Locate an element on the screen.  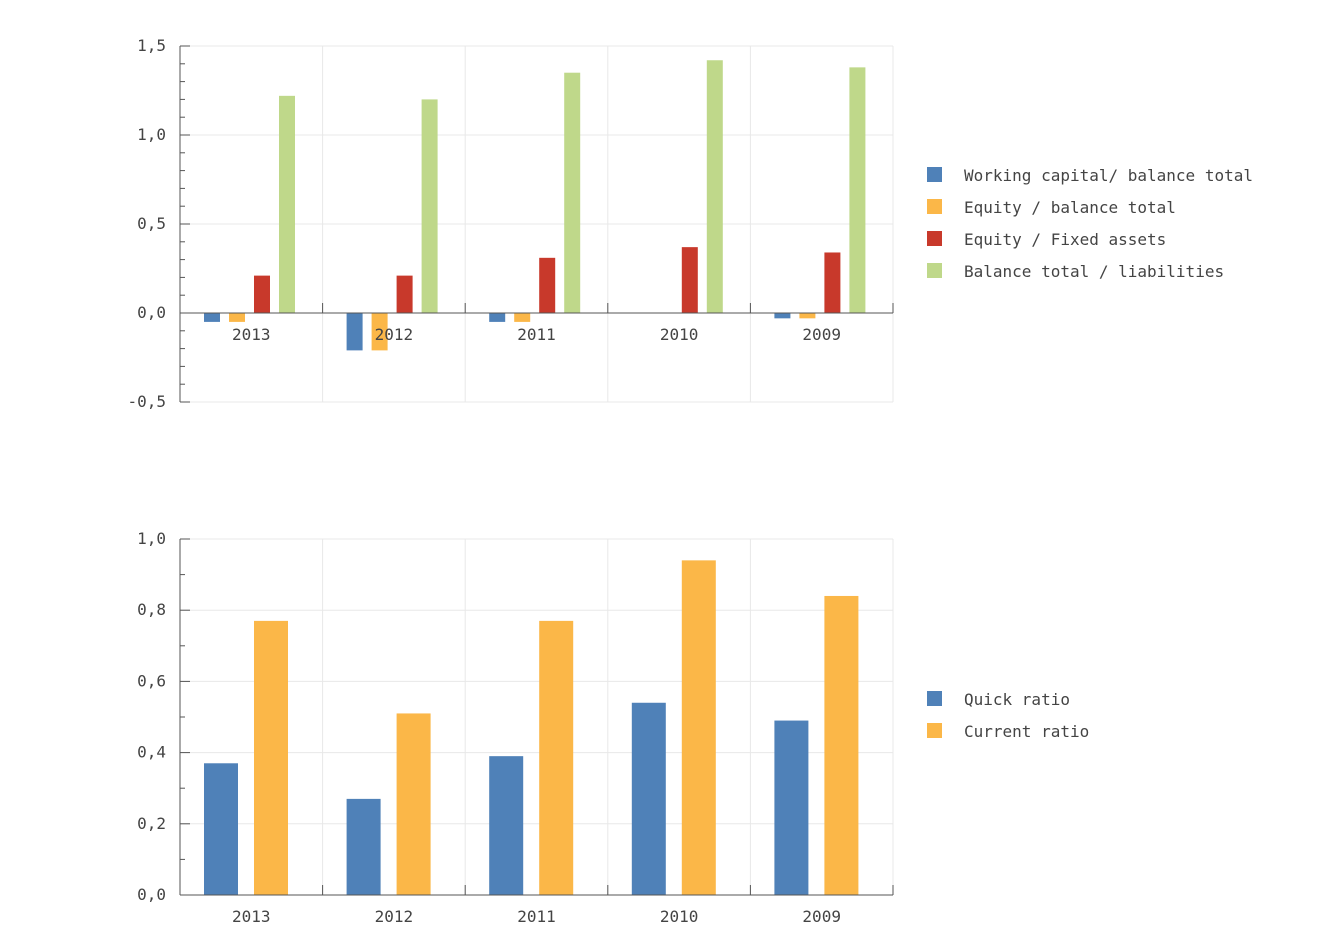
bar-equity-fixed-assets-2010 is located at coordinates (689, 280).